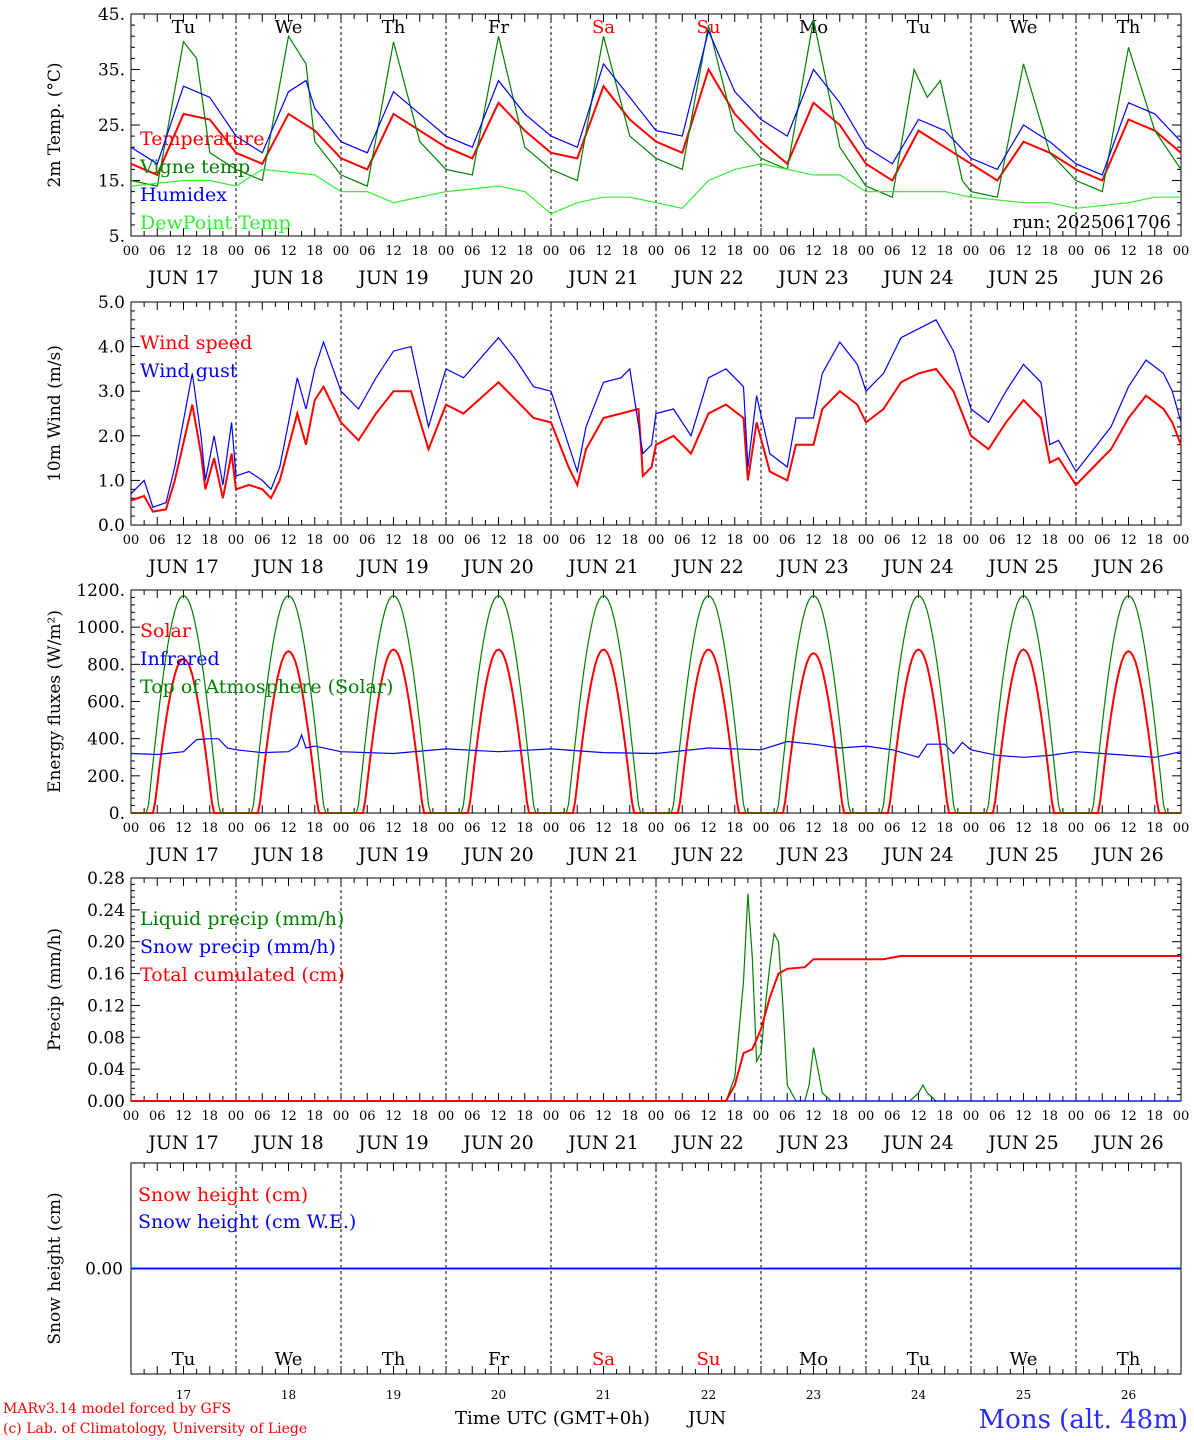 This screenshot has width=1194, height=1440. What do you see at coordinates (287, 1143) in the screenshot?
I see `day-label: JUN 18` at bounding box center [287, 1143].